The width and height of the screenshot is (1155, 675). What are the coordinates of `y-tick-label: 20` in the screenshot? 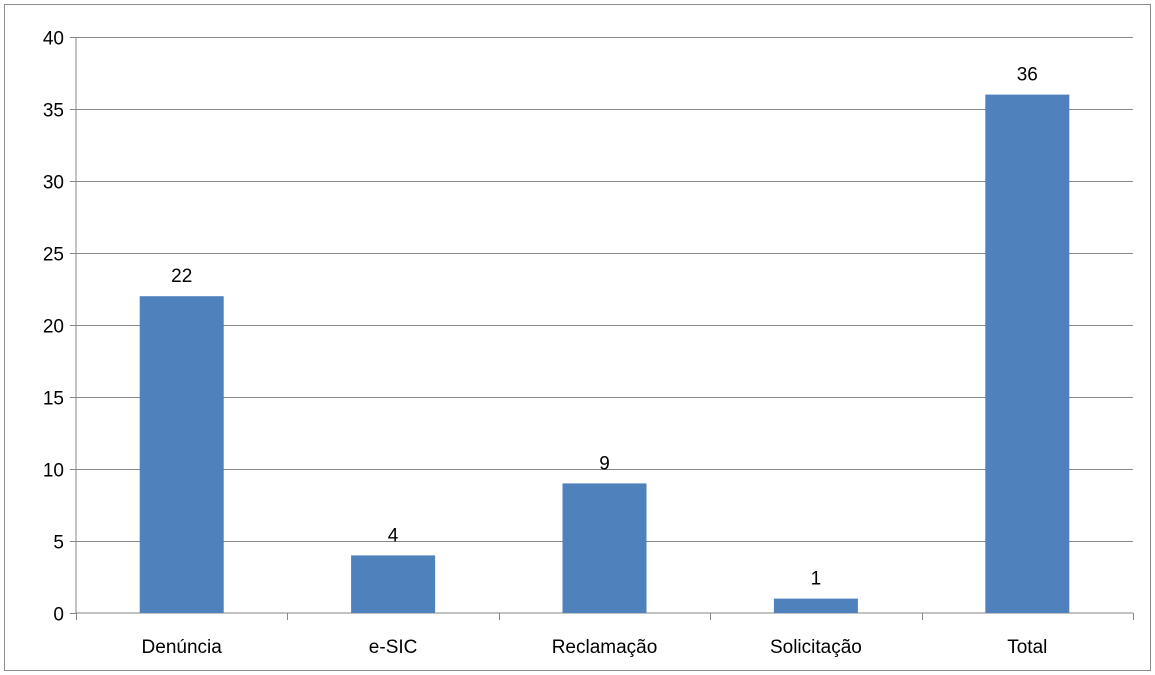 It's located at (53, 327).